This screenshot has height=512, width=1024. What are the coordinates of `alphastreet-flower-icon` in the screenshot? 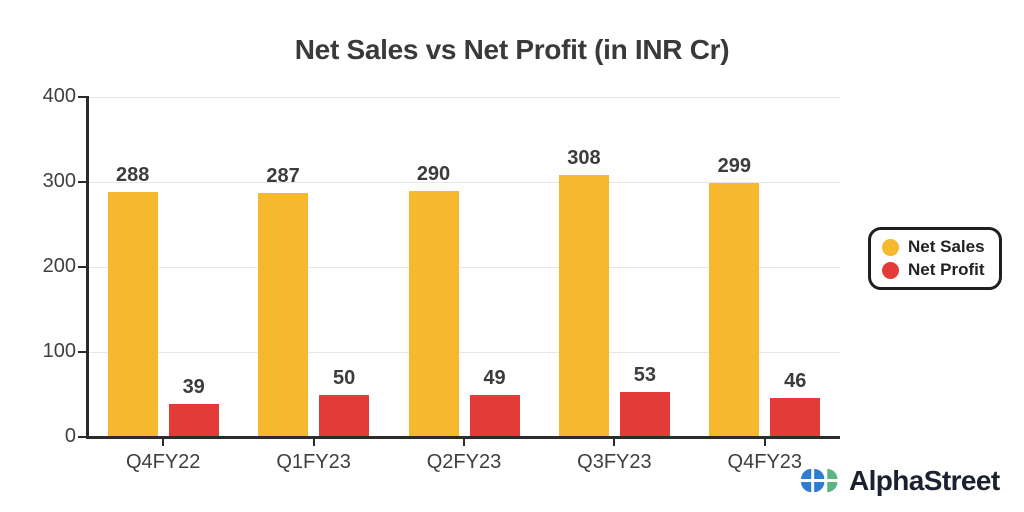 It's located at (819, 480).